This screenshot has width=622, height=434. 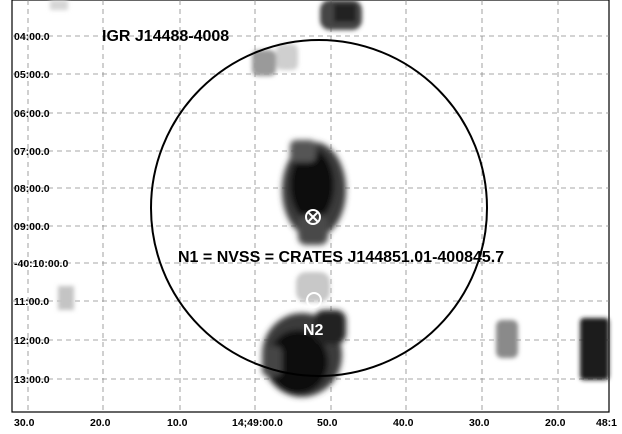 What do you see at coordinates (32, 189) in the screenshot?
I see `dec-tick-label: 08:00.0` at bounding box center [32, 189].